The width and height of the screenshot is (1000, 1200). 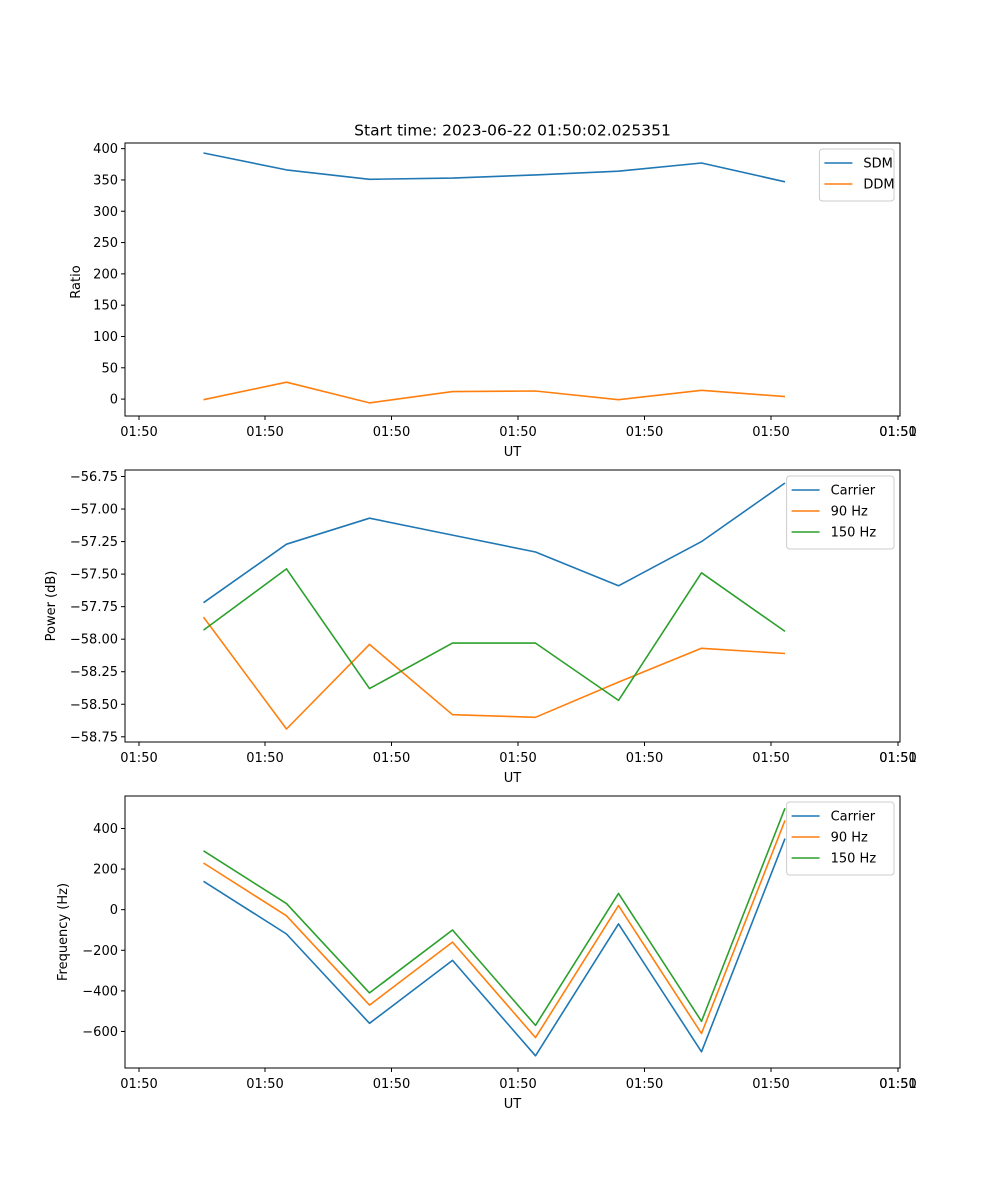 I want to click on y-tick-label: −58.50, so click(x=94, y=705).